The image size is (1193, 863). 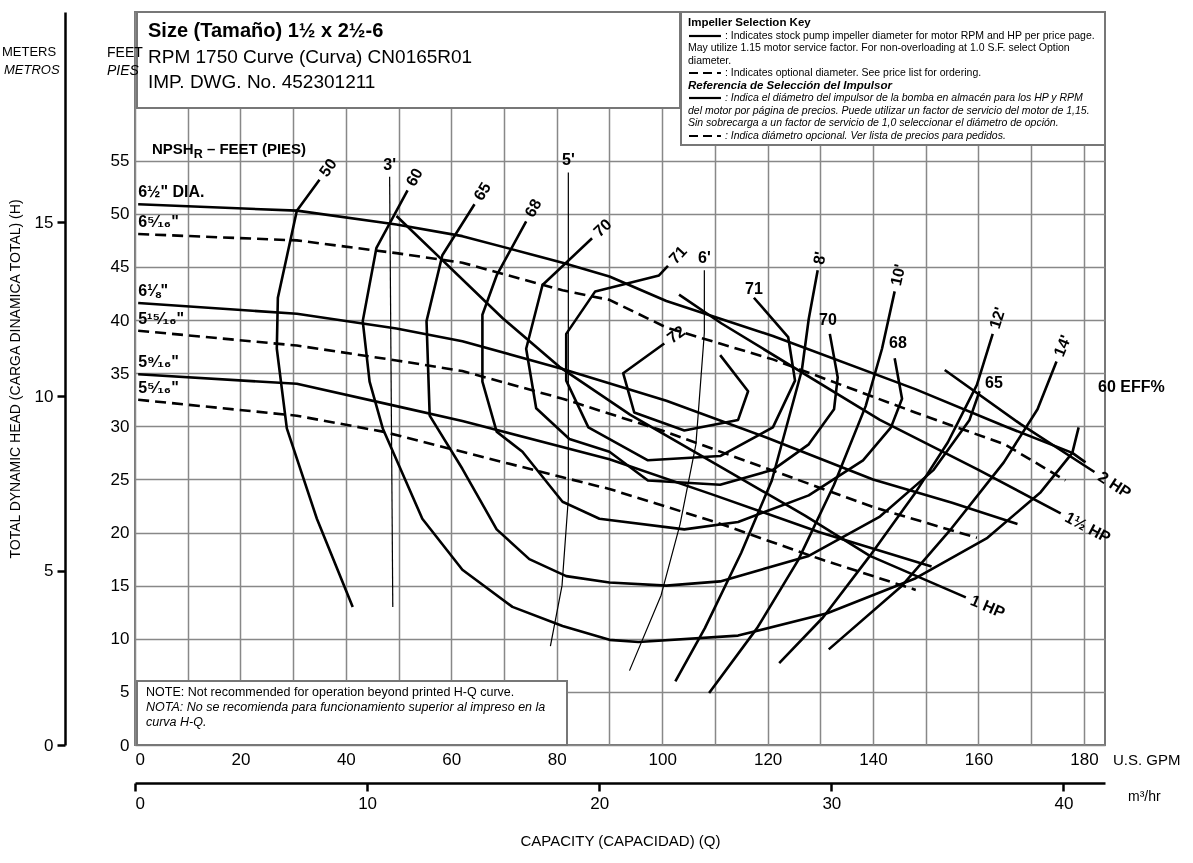 I want to click on y-tick-label: 45, so click(x=120, y=267).